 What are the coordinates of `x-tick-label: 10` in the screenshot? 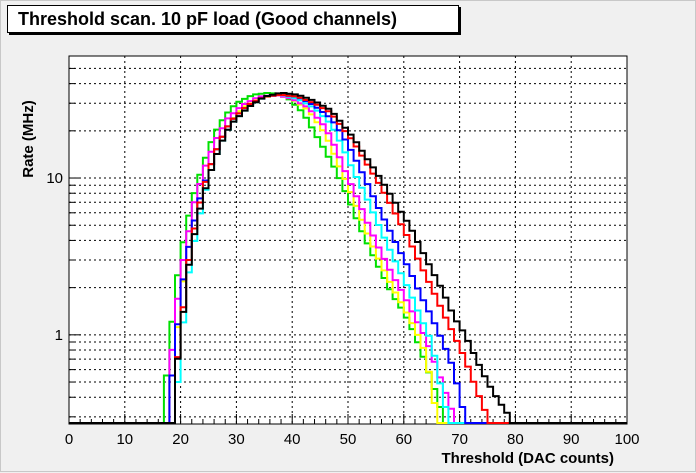 It's located at (124, 439).